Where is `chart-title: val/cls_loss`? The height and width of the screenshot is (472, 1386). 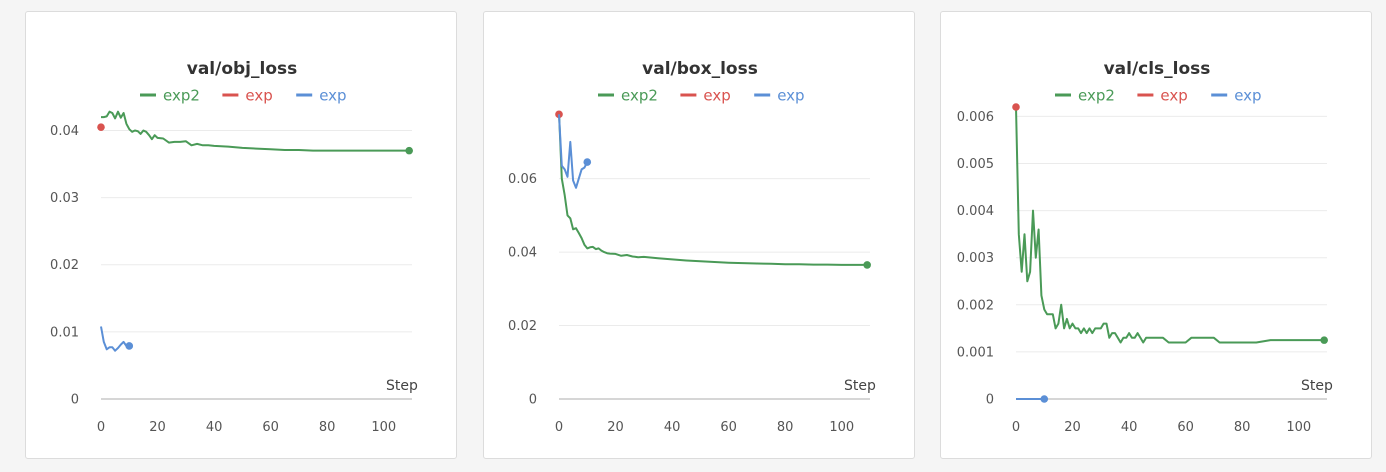 chart-title: val/cls_loss is located at coordinates (1157, 69).